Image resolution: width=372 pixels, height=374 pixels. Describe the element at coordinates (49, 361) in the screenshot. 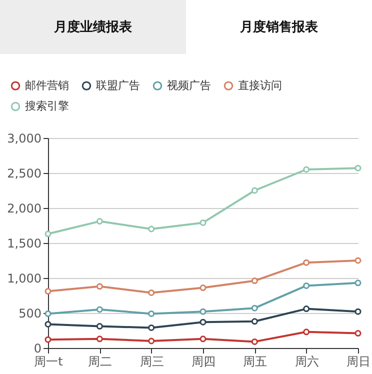

I see `x-tick-label: 周一t` at that location.